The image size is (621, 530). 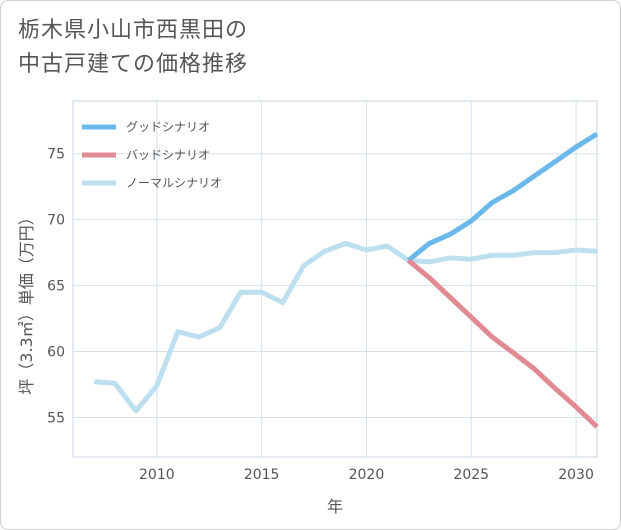 I want to click on x-tick-label: 2015, so click(x=262, y=475).